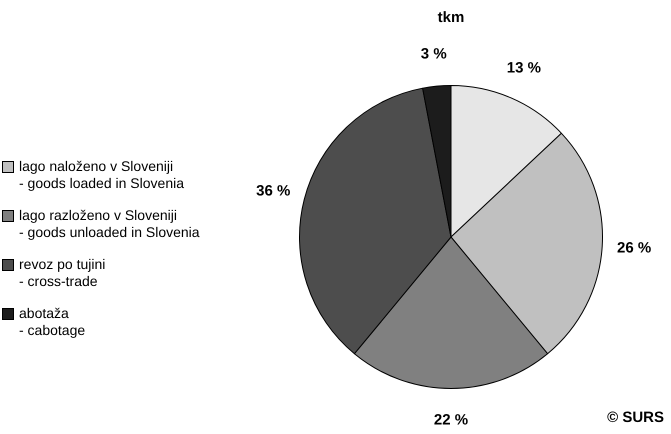 This screenshot has height=434, width=671. I want to click on legend-label: lago naloženo v Sloveniji - goods loaded in Slovenia, so click(101, 175).